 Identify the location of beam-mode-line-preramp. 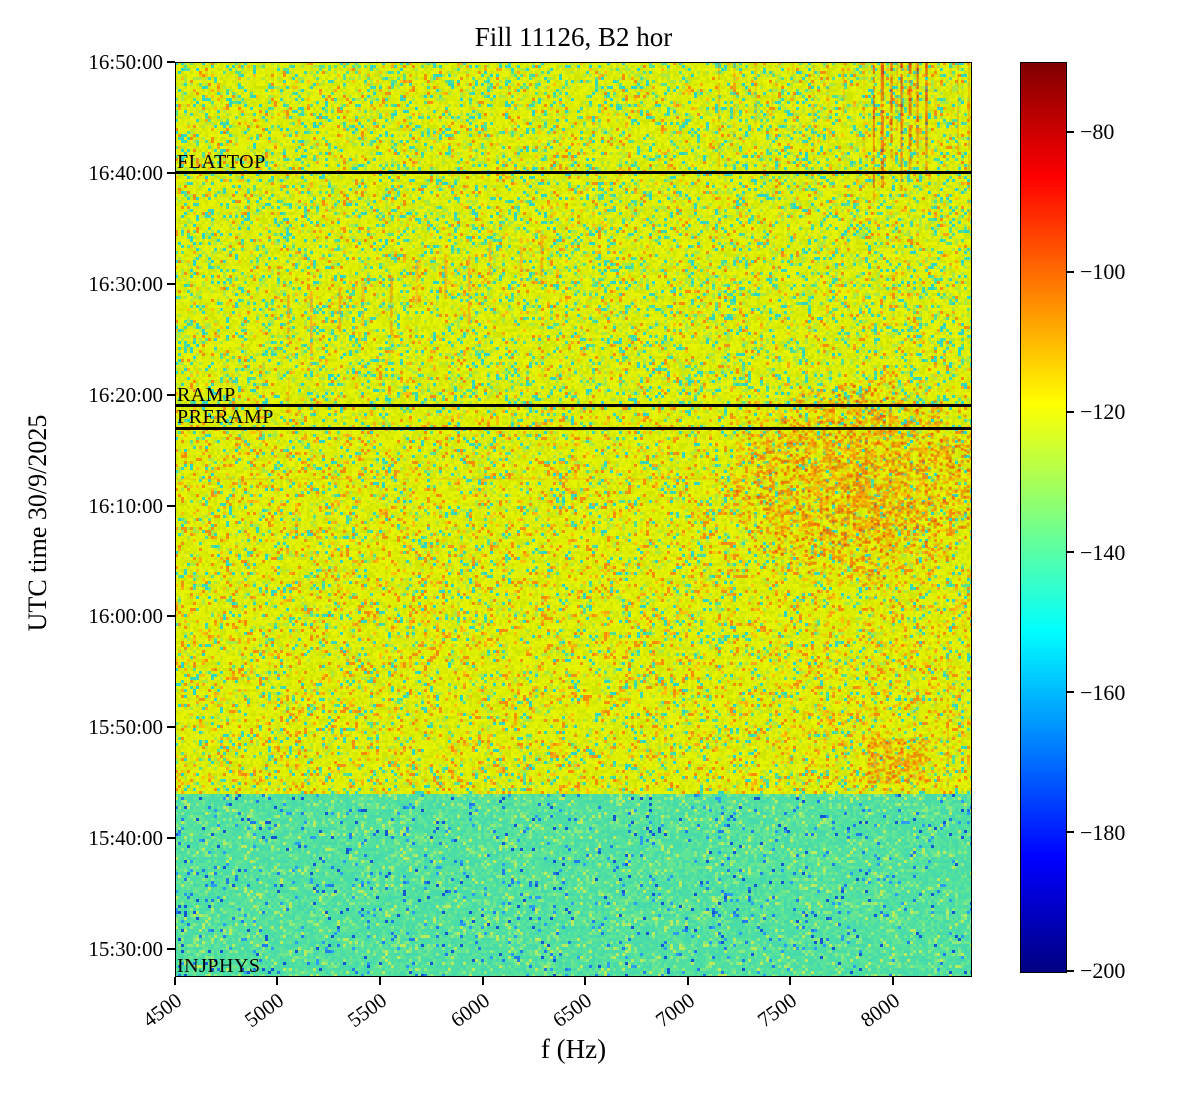
(573, 428).